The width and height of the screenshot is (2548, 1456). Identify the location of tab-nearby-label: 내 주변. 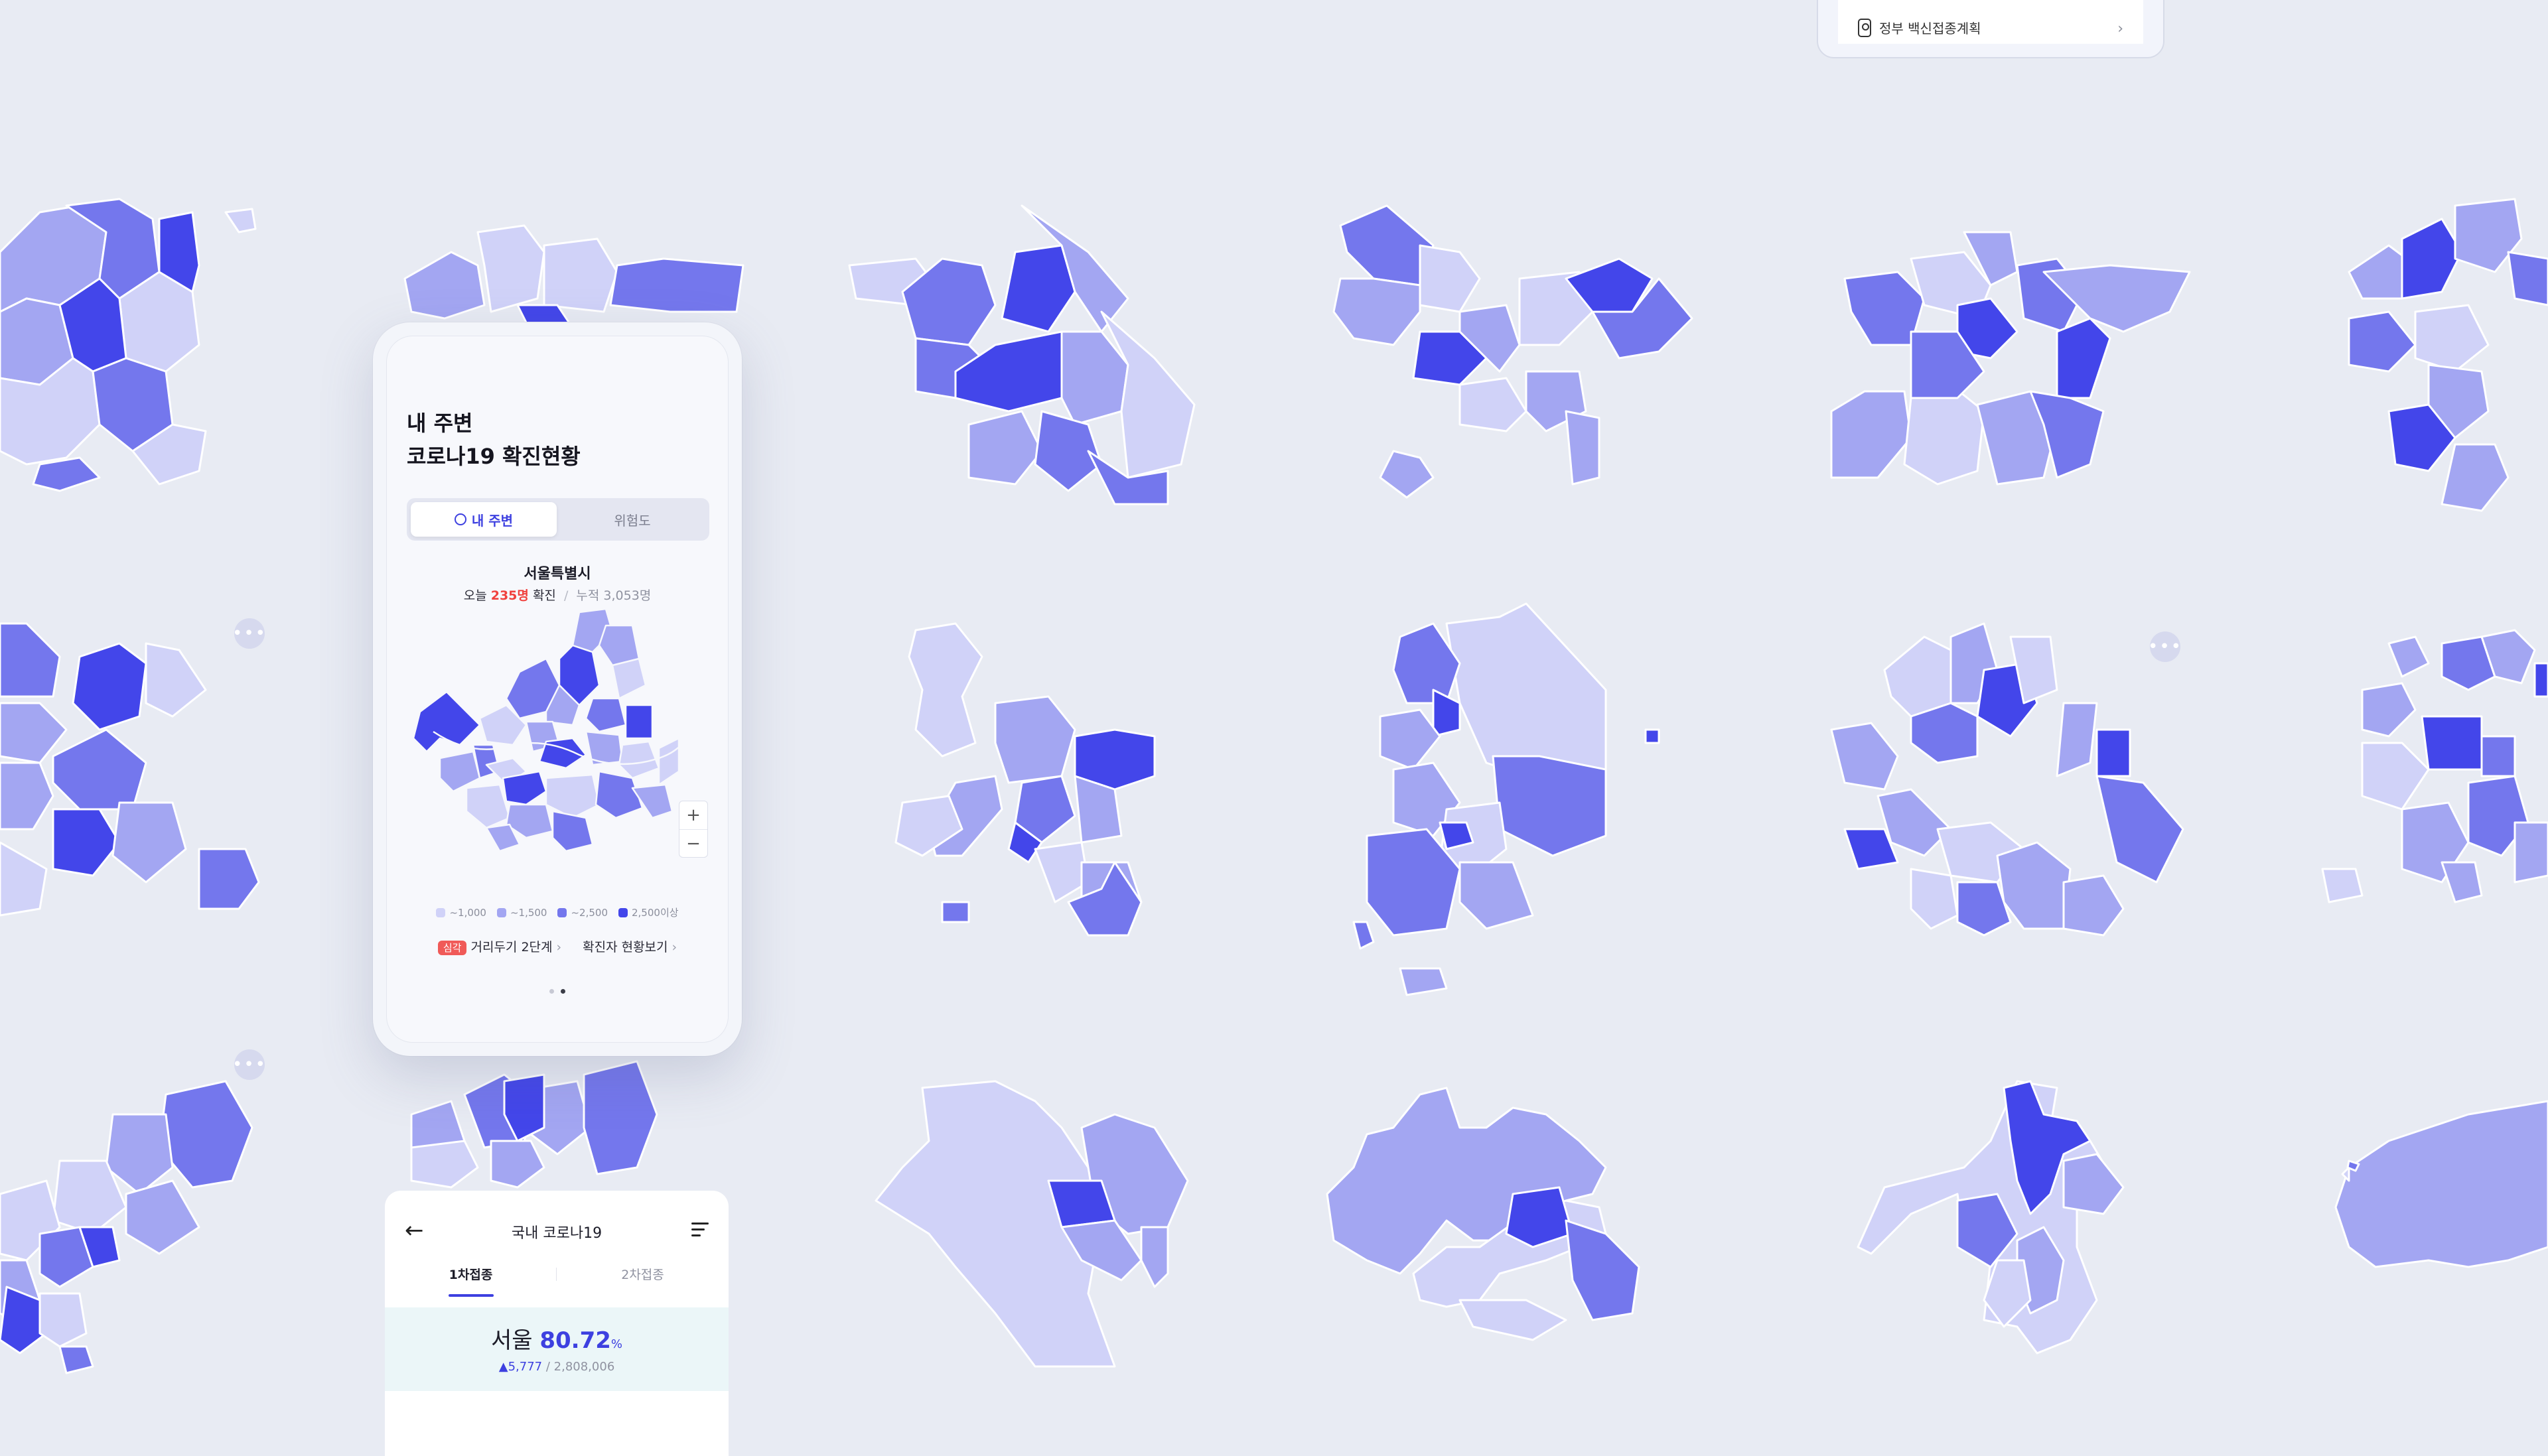
(493, 520).